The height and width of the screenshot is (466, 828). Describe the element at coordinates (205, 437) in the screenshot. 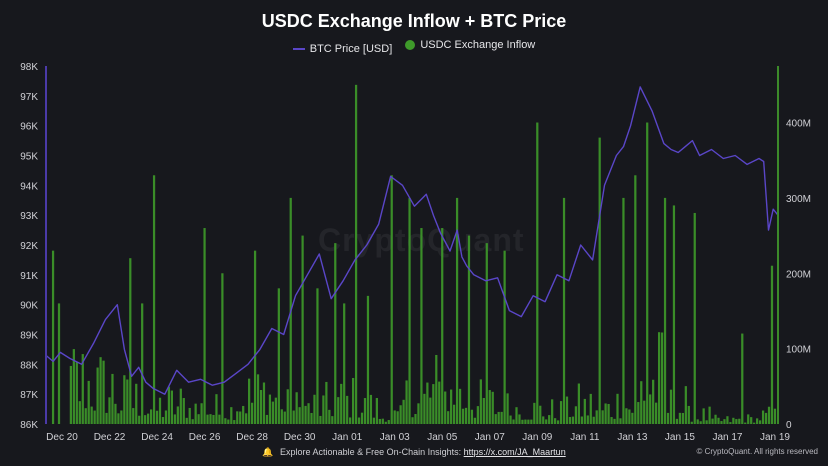

I see `x-axis-tick-label: Dec 26` at that location.